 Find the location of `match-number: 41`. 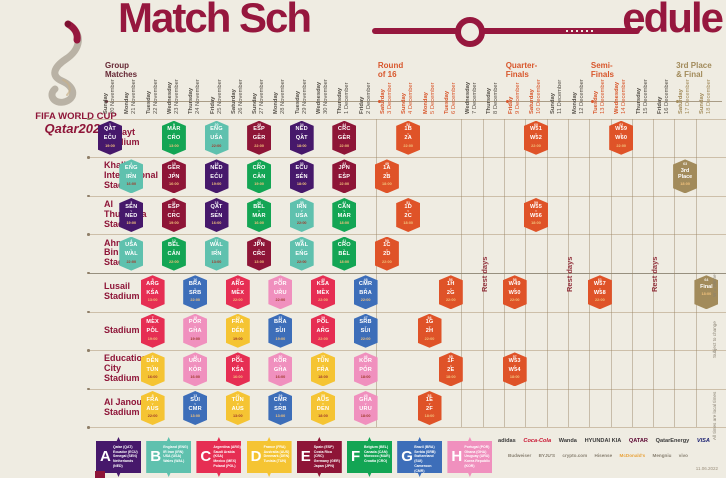

match-number: 41 is located at coordinates (344, 241).